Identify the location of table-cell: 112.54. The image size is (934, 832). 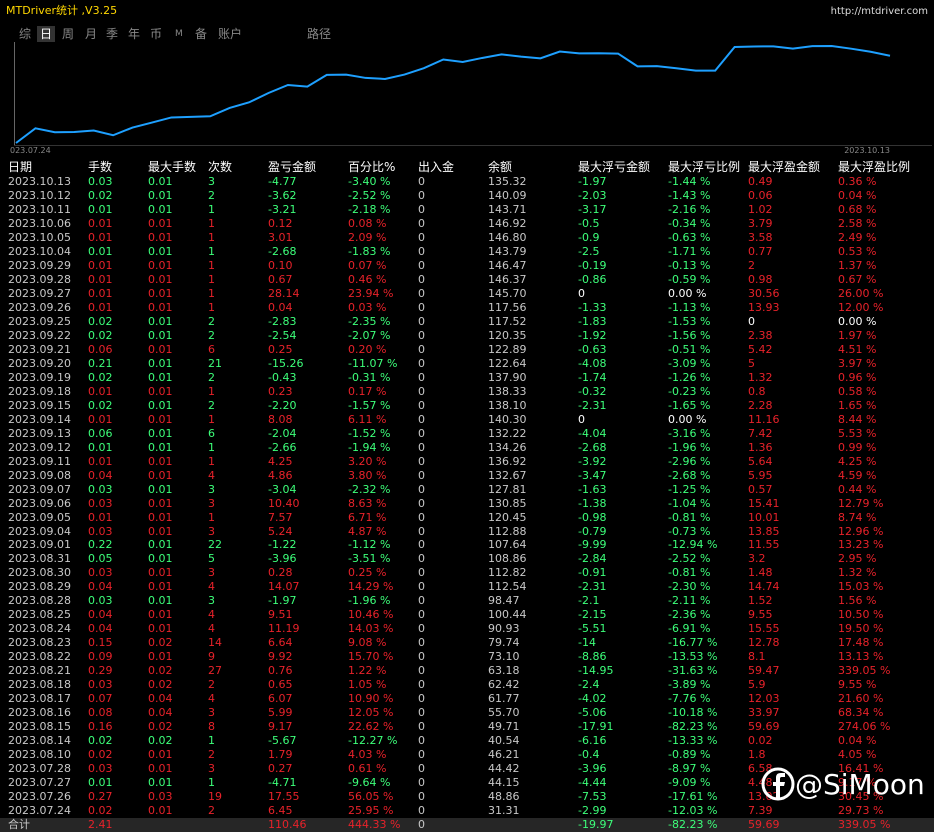
(507, 587).